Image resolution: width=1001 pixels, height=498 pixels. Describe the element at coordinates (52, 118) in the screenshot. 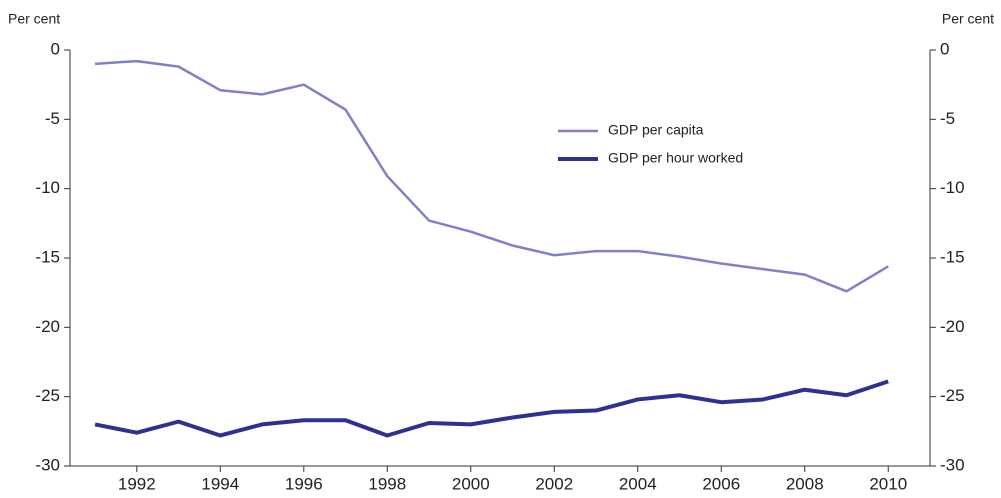

I see `y-tick-label: -5` at that location.